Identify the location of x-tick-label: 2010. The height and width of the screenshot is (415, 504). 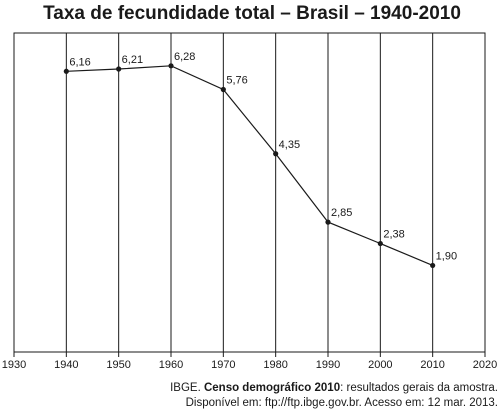
(432, 365).